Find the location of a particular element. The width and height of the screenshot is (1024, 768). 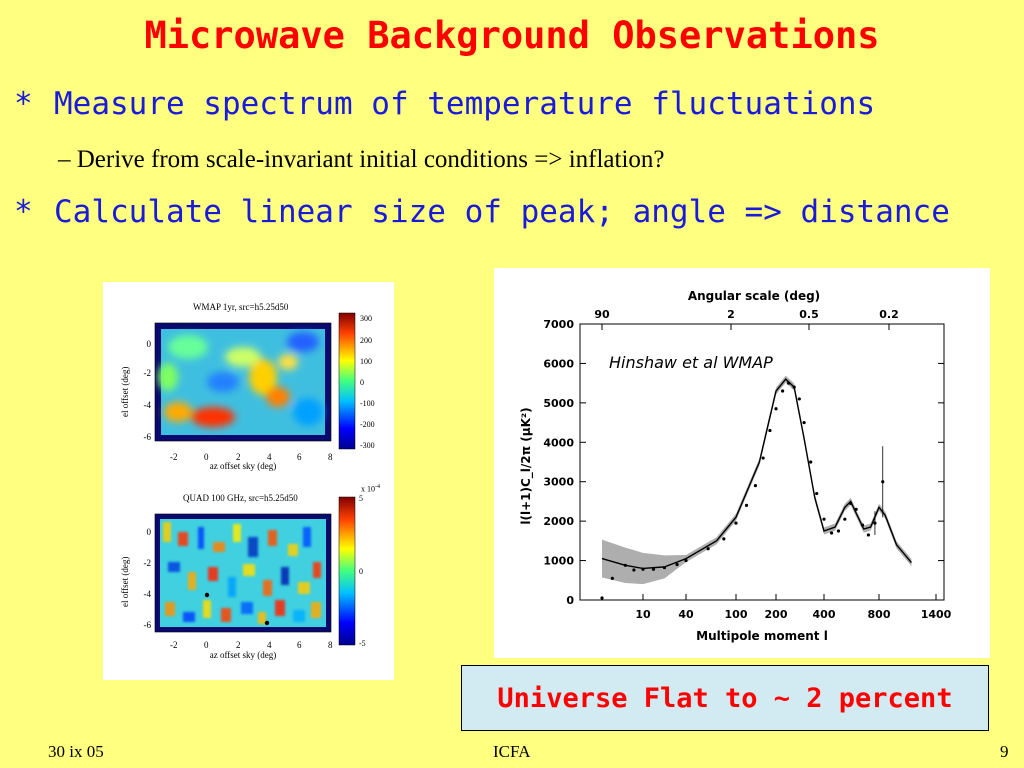

wmap-heatmap is located at coordinates (255, 479).